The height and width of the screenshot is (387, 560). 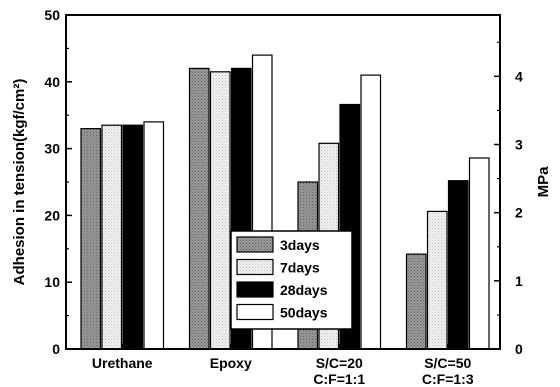 What do you see at coordinates (519, 213) in the screenshot?
I see `right-tick-label: 2` at bounding box center [519, 213].